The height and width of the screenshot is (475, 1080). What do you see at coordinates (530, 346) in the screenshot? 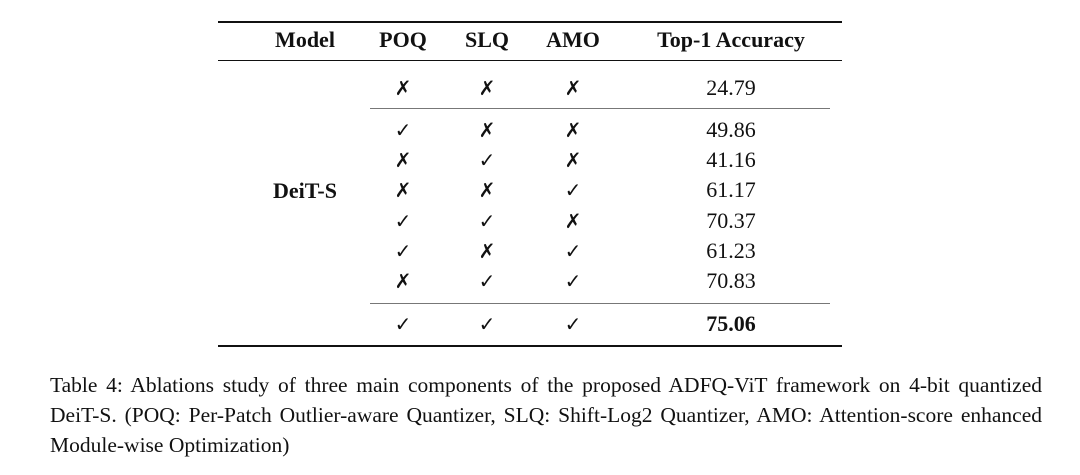
I see `bottom-rule` at bounding box center [530, 346].